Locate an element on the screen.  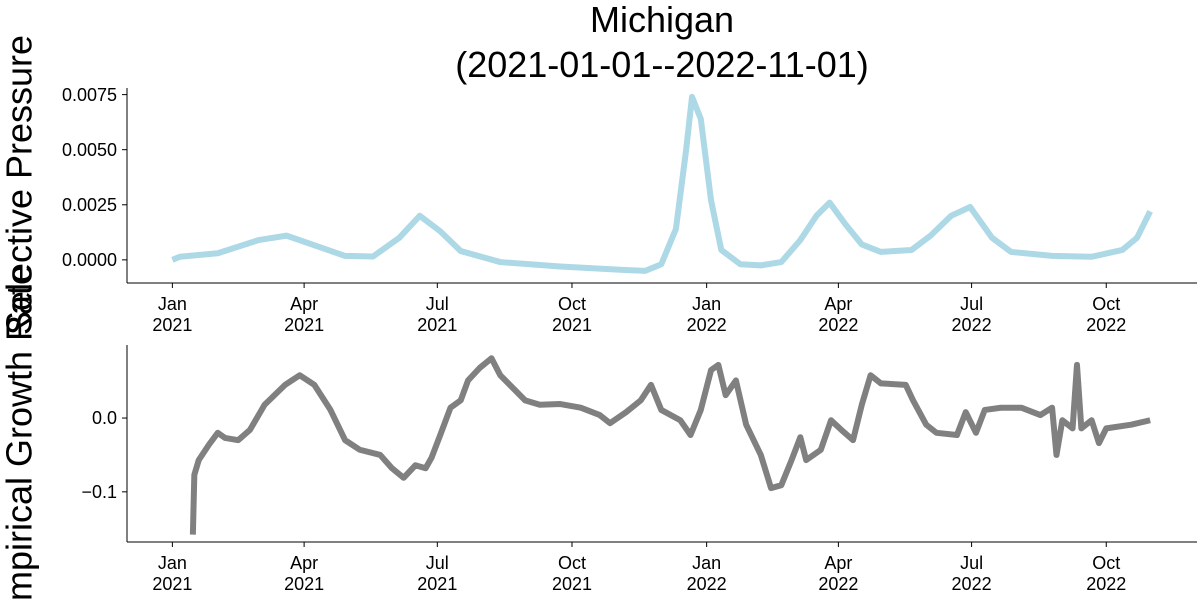
y-axis-label: Empirical Growth Rate is located at coordinates (20, 432).